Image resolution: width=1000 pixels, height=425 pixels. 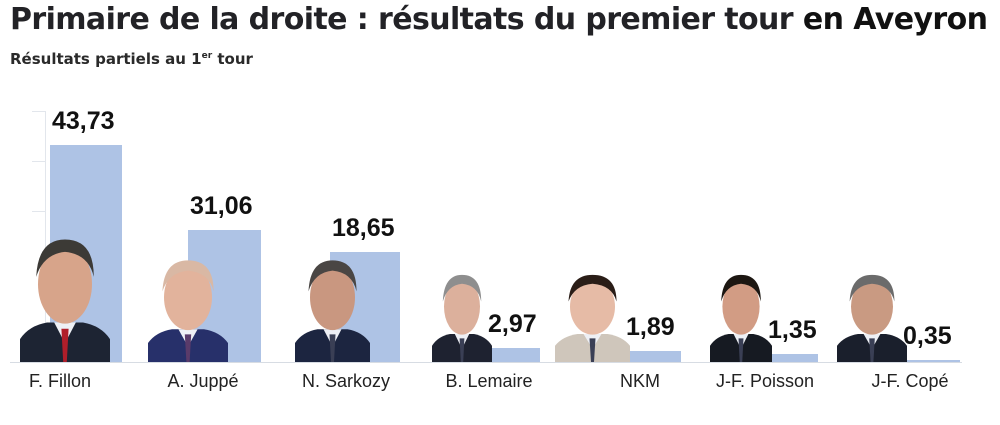 What do you see at coordinates (59, 381) in the screenshot?
I see `category-label: F. Fillon` at bounding box center [59, 381].